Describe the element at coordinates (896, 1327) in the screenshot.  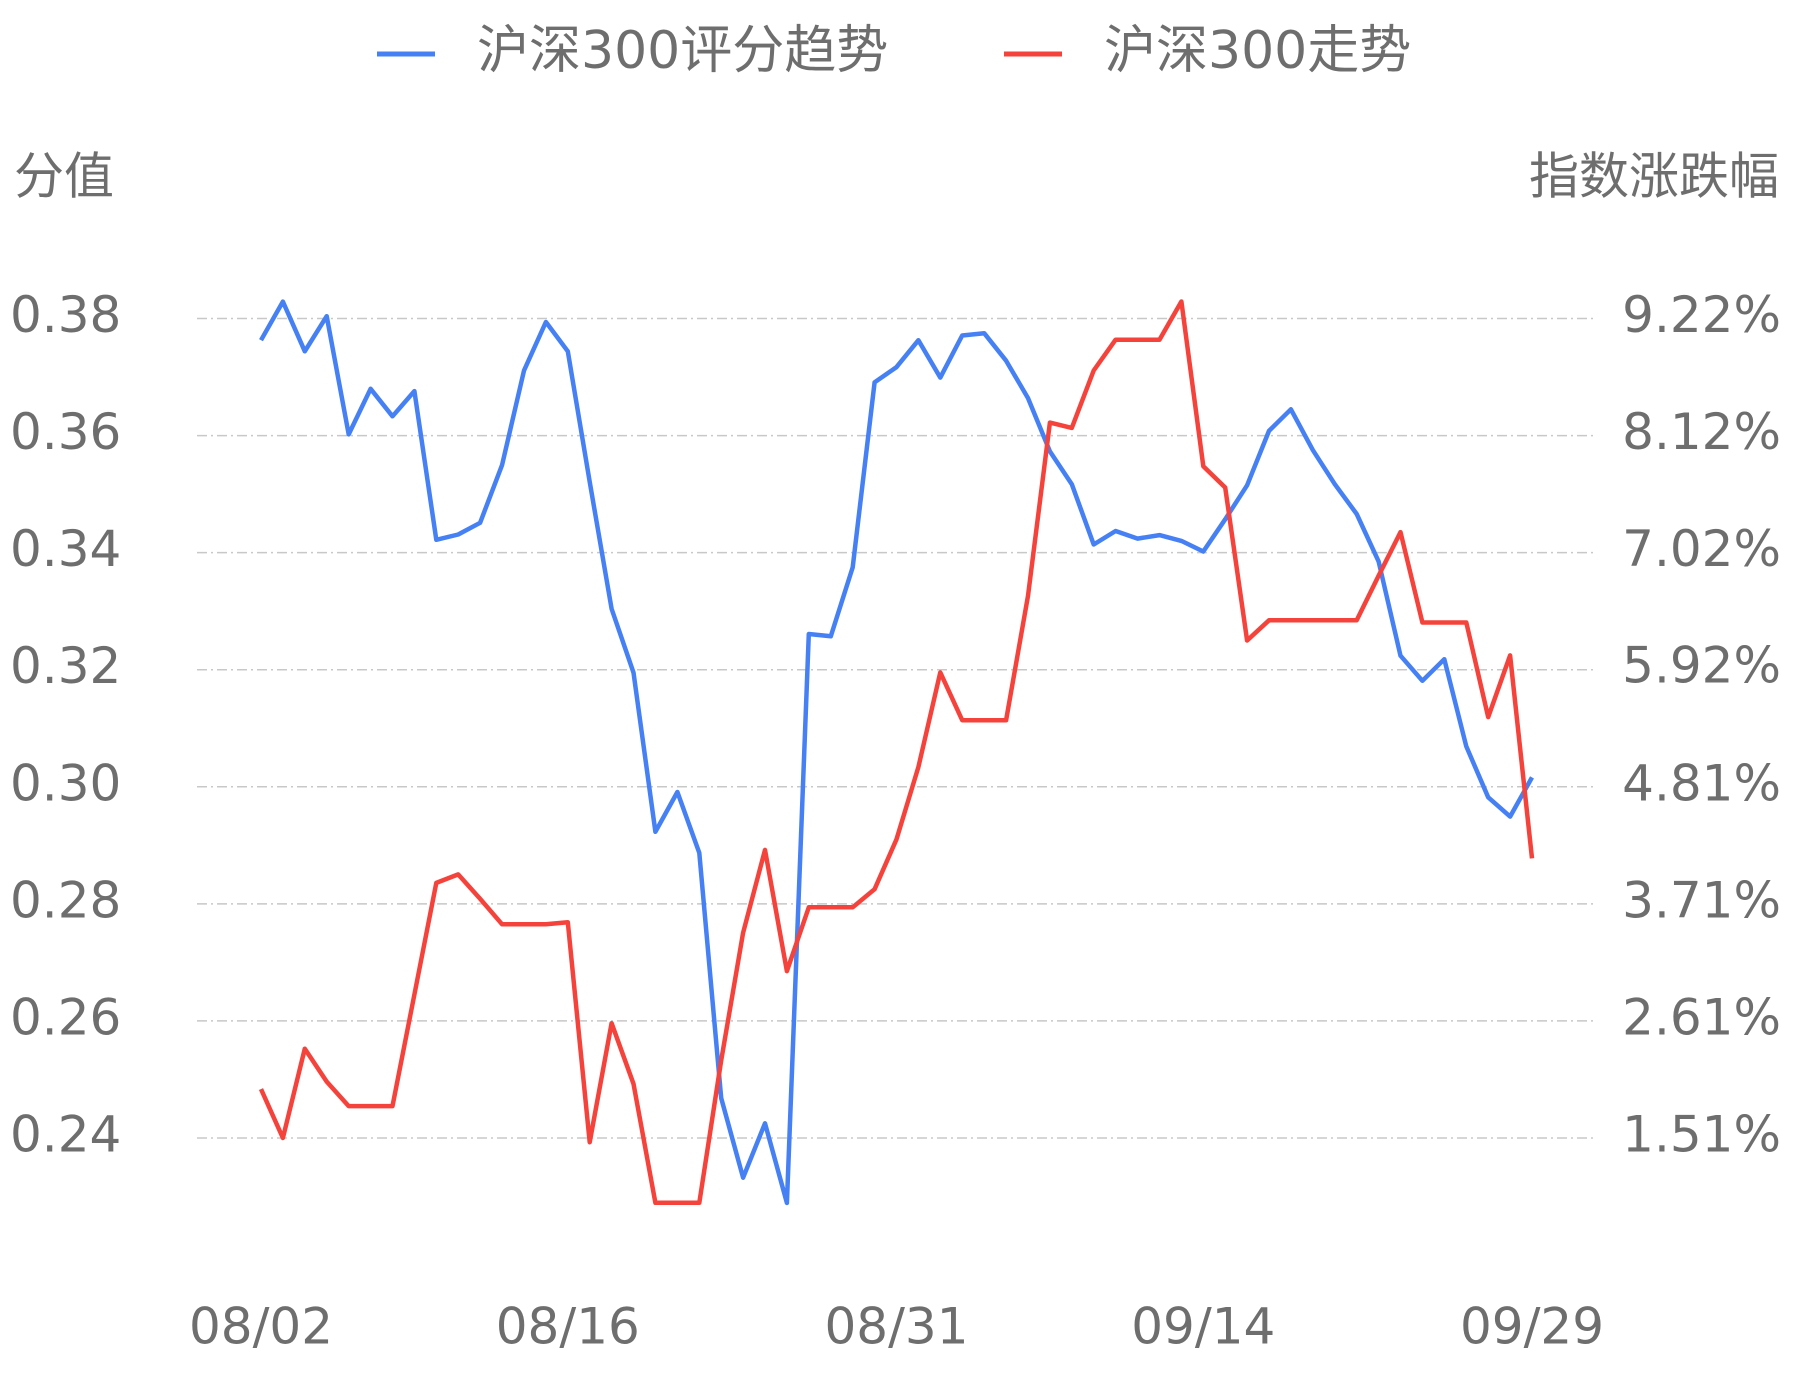
I see `x-tick-label: 08/31` at that location.